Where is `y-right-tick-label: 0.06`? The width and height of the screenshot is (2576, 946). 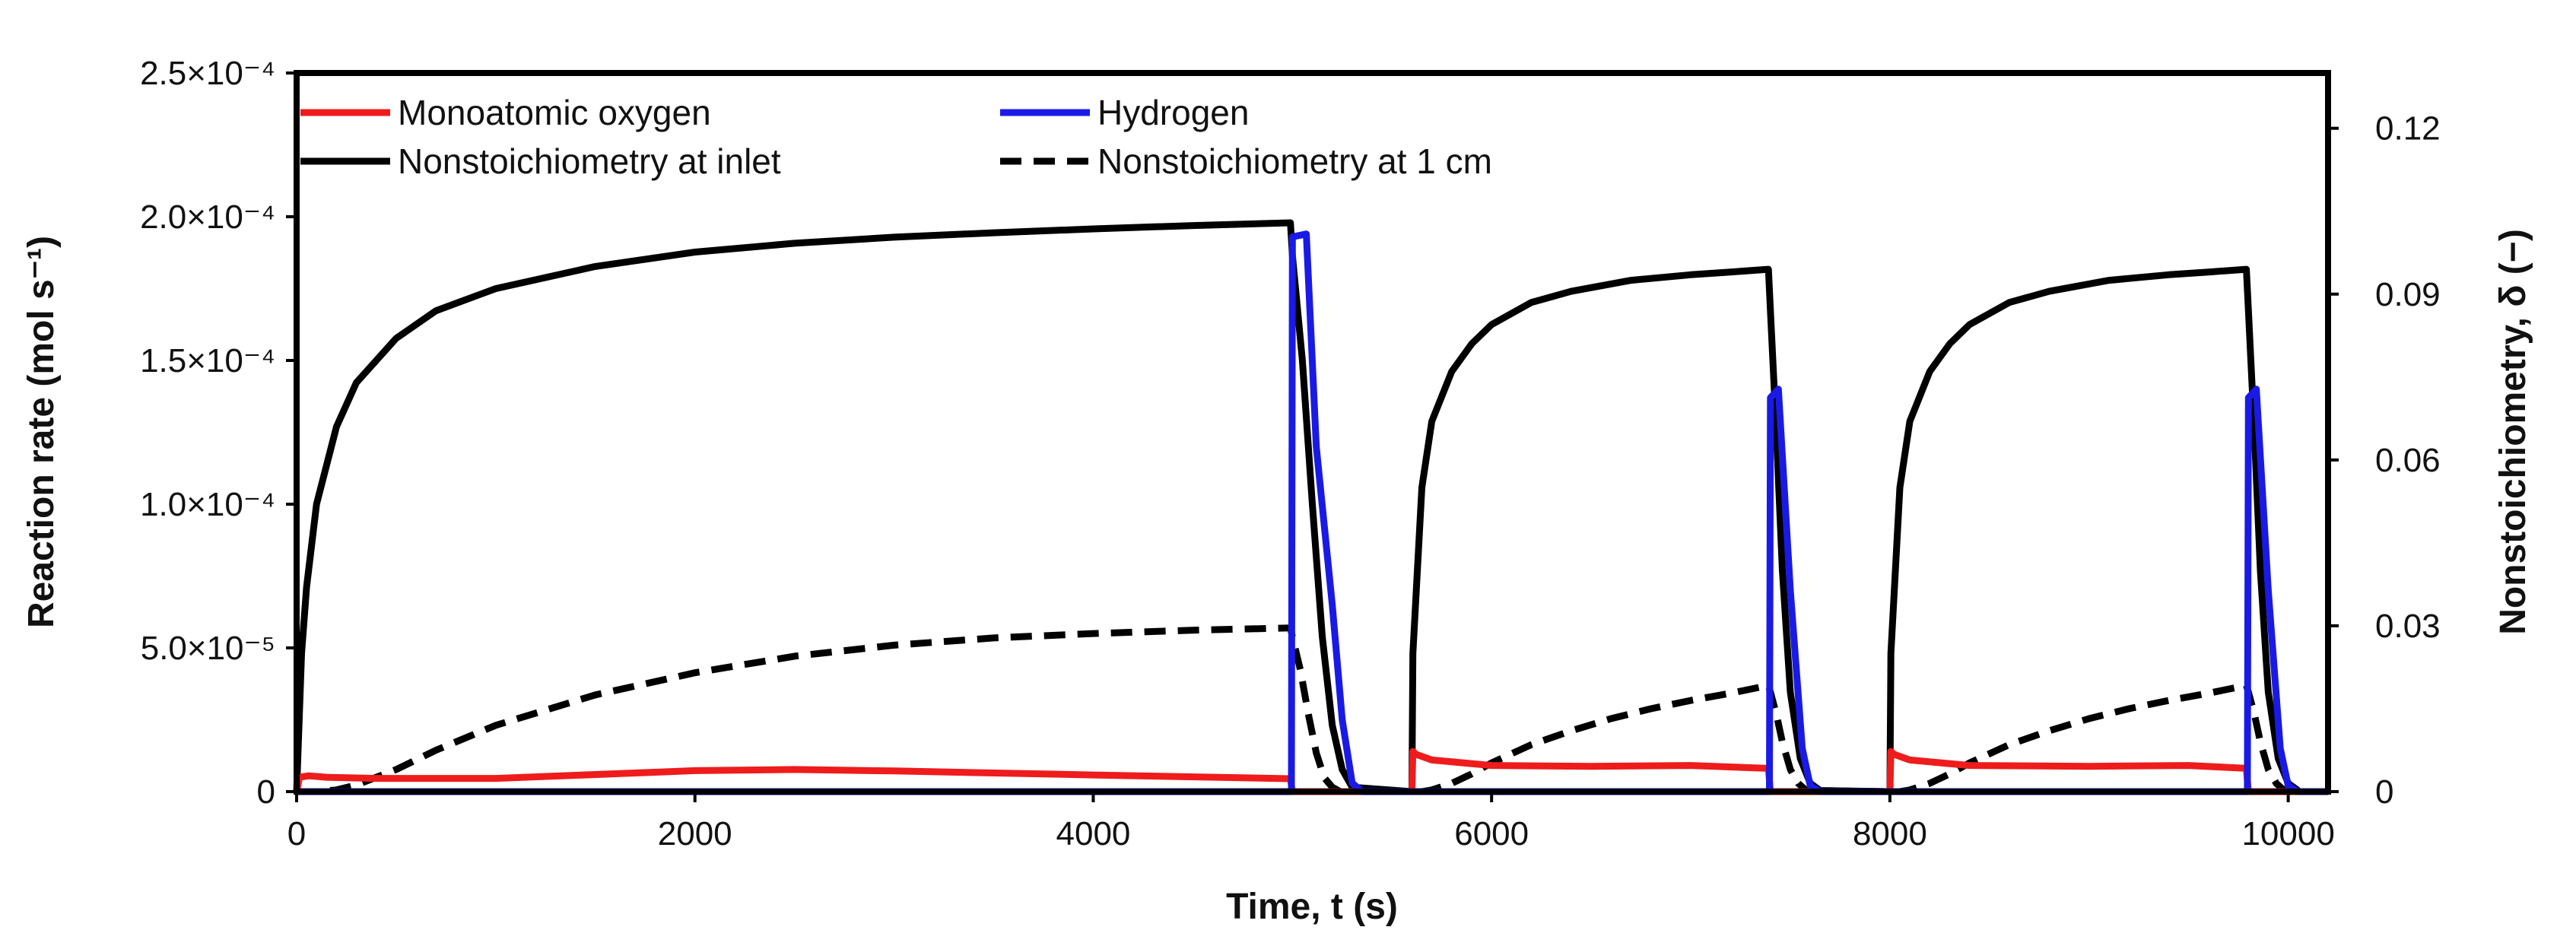 y-right-tick-label: 0.06 is located at coordinates (2408, 460).